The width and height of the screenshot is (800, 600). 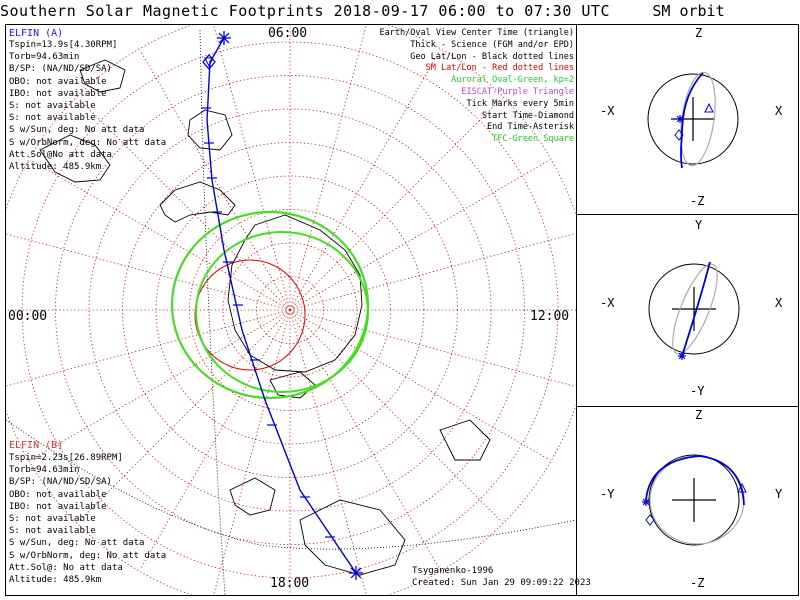 What do you see at coordinates (224, 38) in the screenshot?
I see `end-asterisk` at bounding box center [224, 38].